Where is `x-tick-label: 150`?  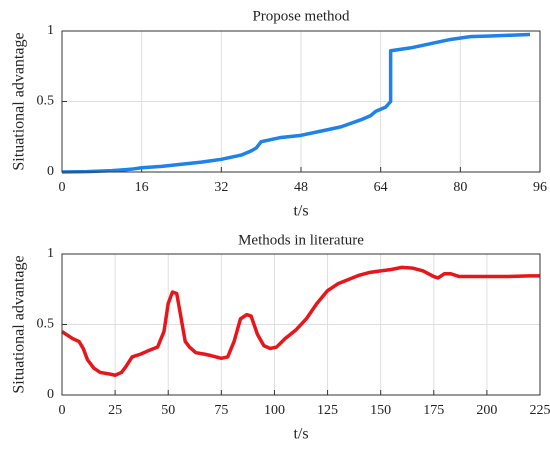 x-tick-label: 150 is located at coordinates (380, 410).